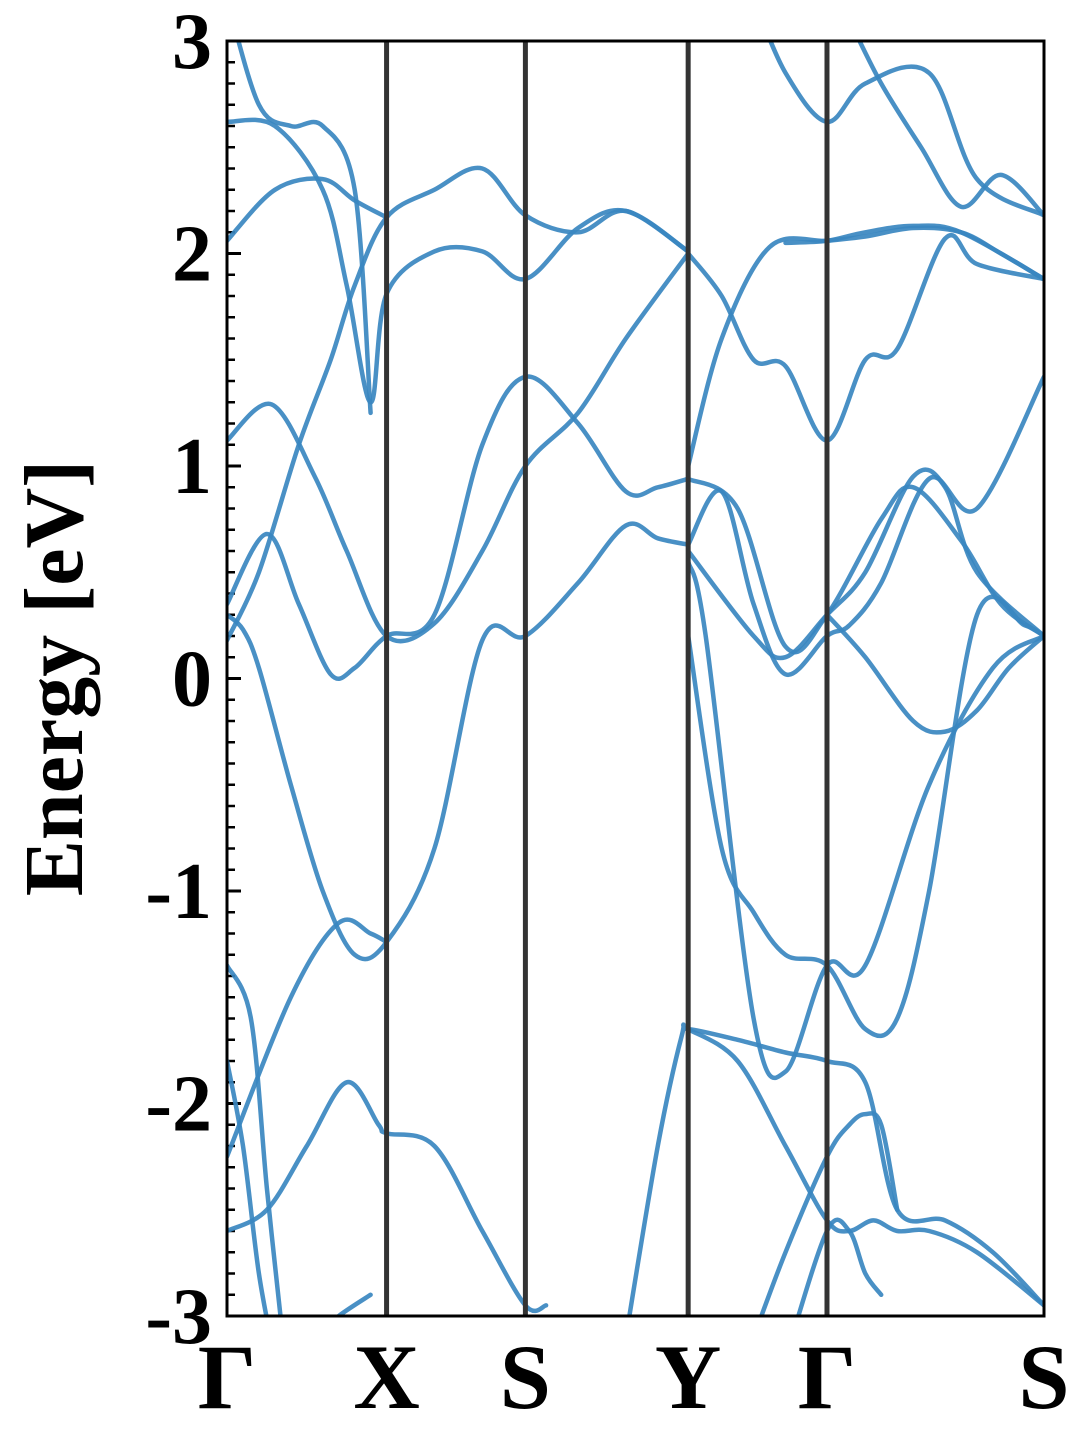  I want to click on y-axis-tick-labels: -3 -2 -1 0 1 2 3, so click(178, 680).